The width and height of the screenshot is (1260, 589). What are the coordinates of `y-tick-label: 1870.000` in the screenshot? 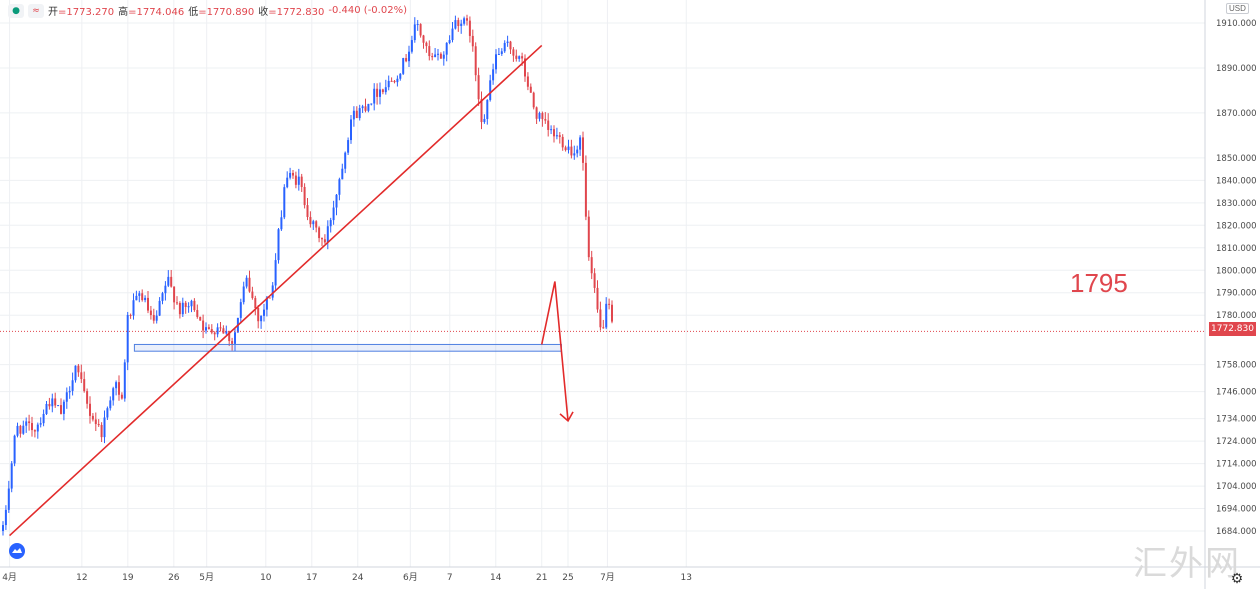 It's located at (1236, 114).